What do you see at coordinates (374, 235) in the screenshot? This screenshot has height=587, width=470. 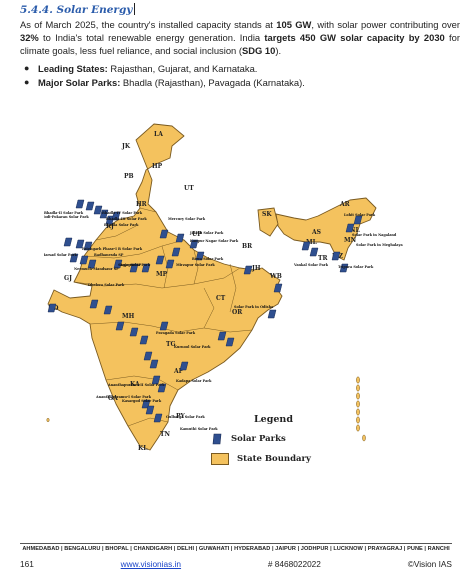 I see `park-label: Solar Park in Nagaland` at bounding box center [374, 235].